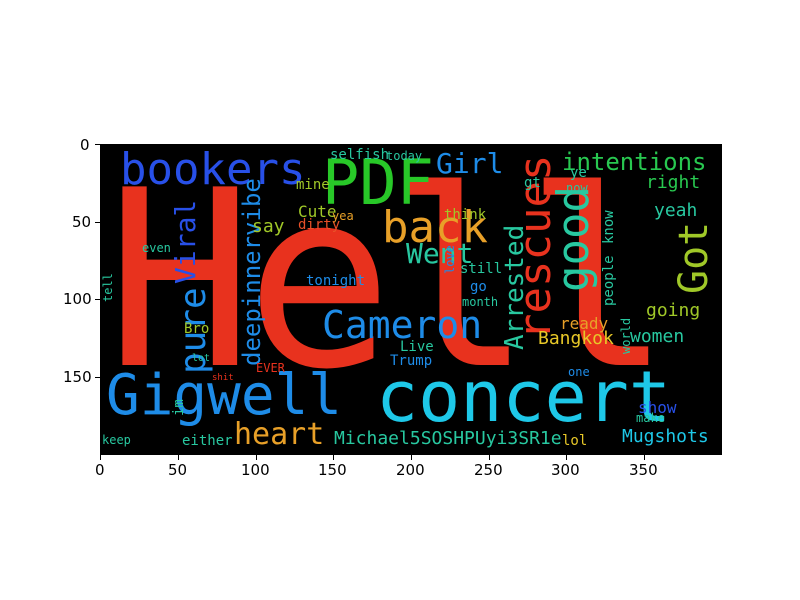  What do you see at coordinates (279, 434) in the screenshot?
I see `word-heart: heart` at bounding box center [279, 434].